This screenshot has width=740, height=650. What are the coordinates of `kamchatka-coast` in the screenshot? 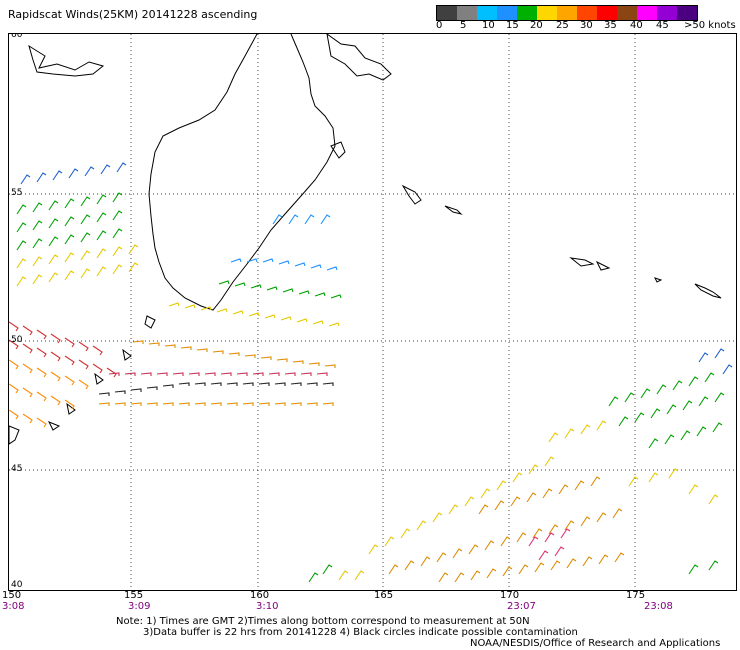 It's located at (242, 172).